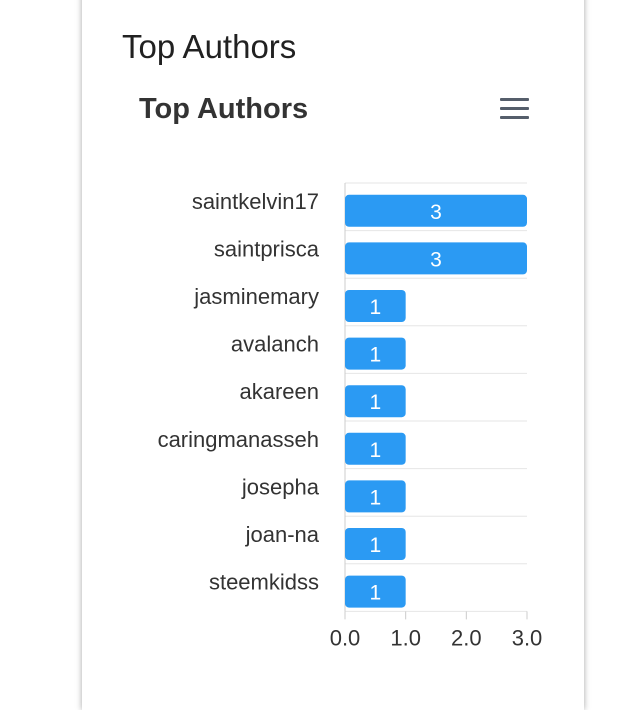 Image resolution: width=640 pixels, height=710 pixels. What do you see at coordinates (466, 637) in the screenshot?
I see `x-tick-label: 2.0` at bounding box center [466, 637].